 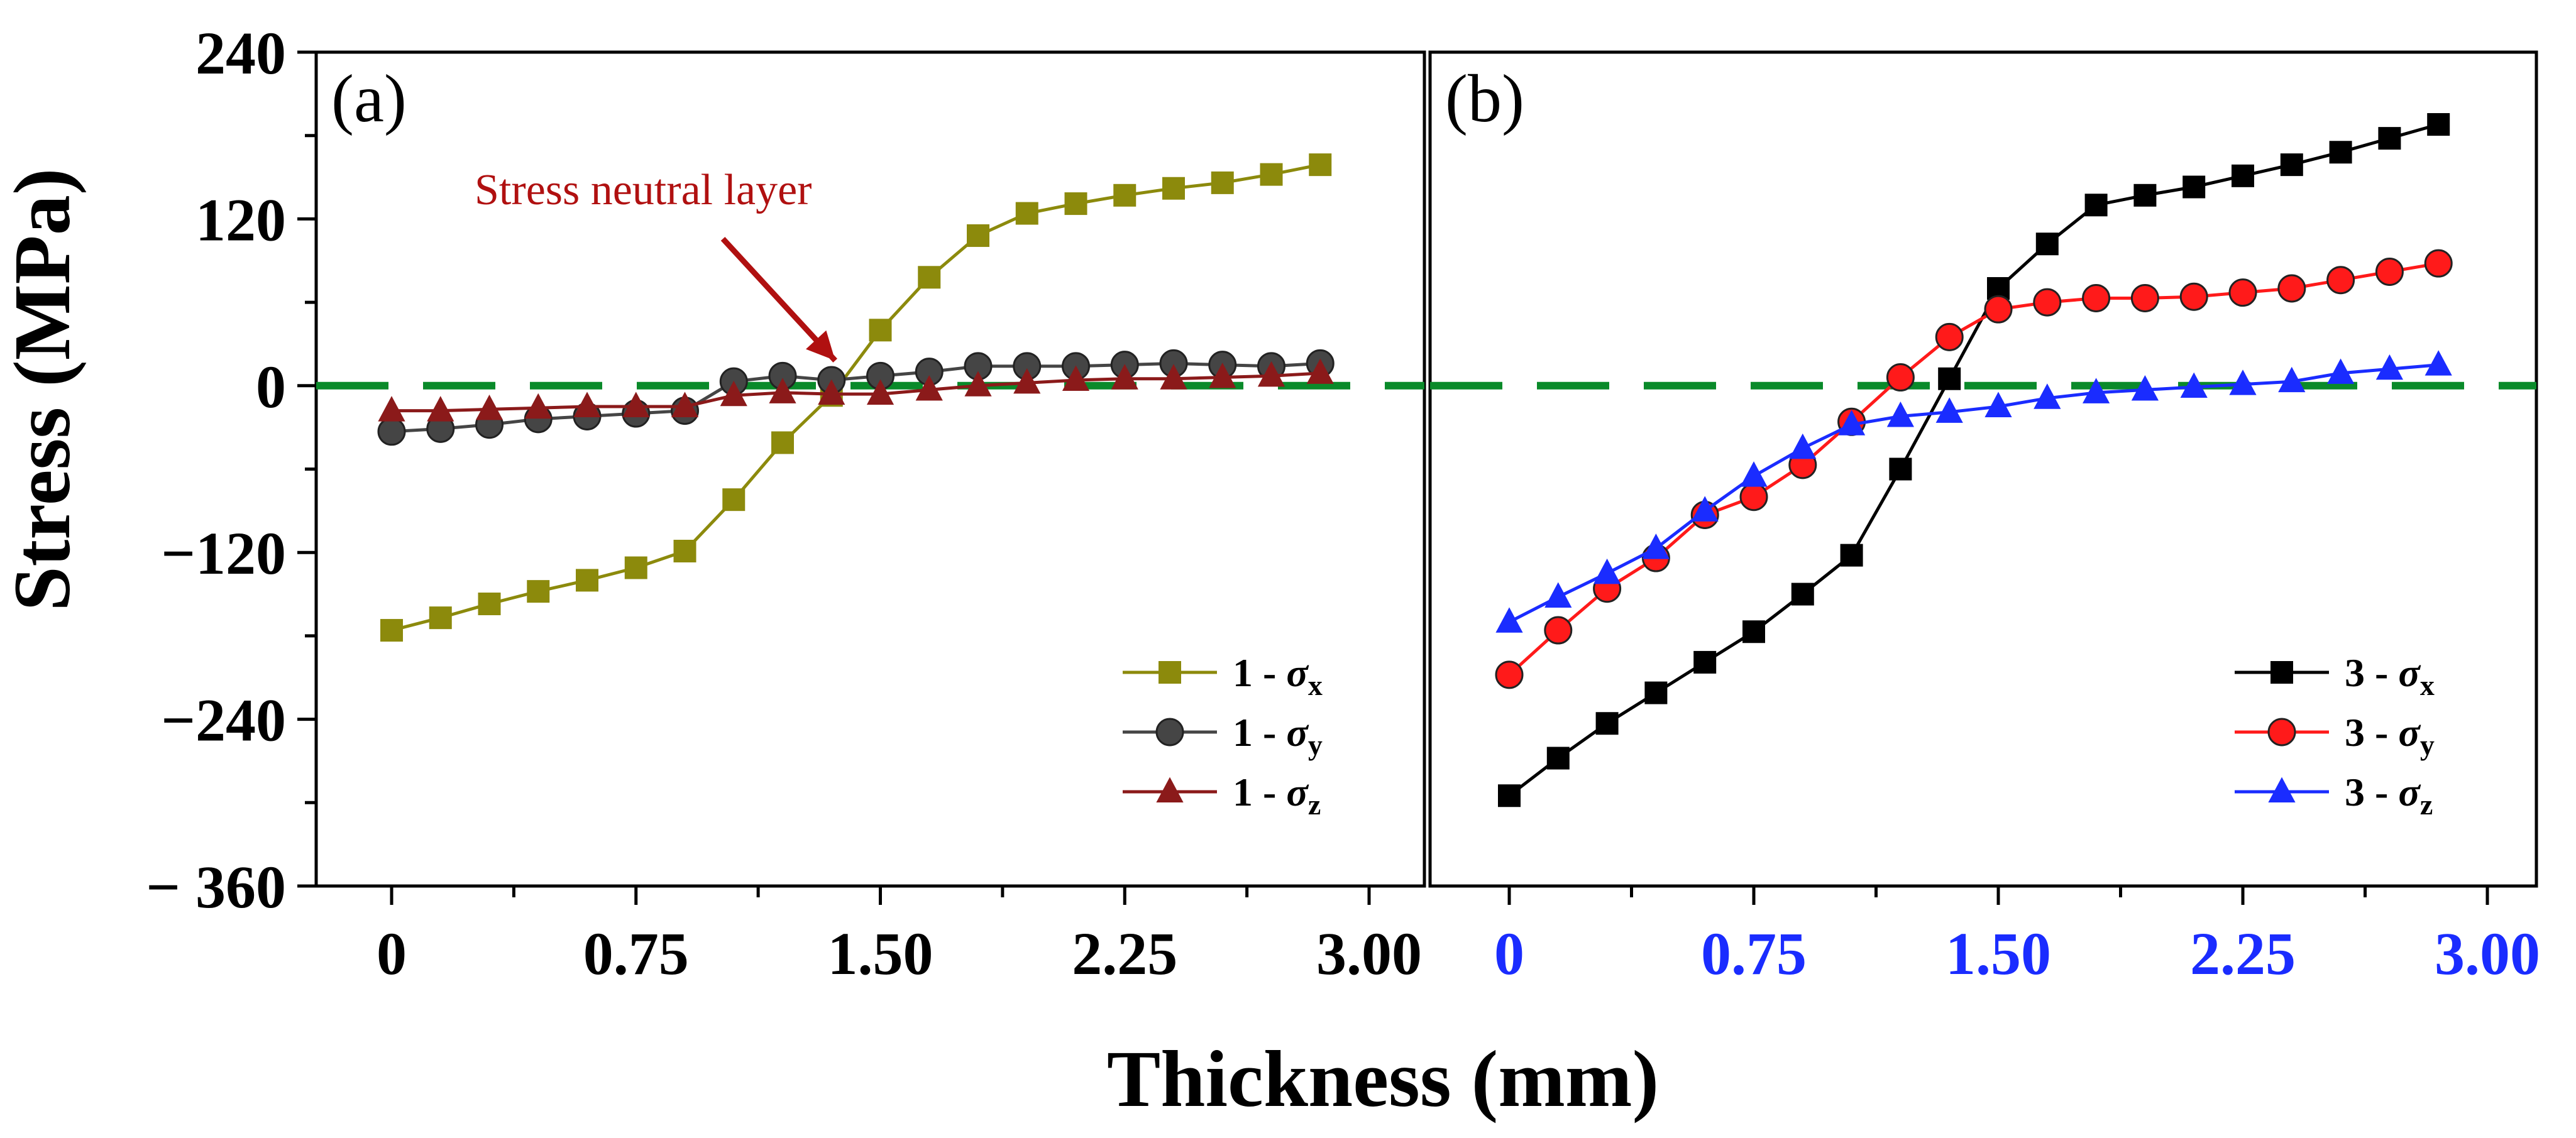 What do you see at coordinates (44, 389) in the screenshot?
I see `y-axis-title: Stress (MPa)` at bounding box center [44, 389].